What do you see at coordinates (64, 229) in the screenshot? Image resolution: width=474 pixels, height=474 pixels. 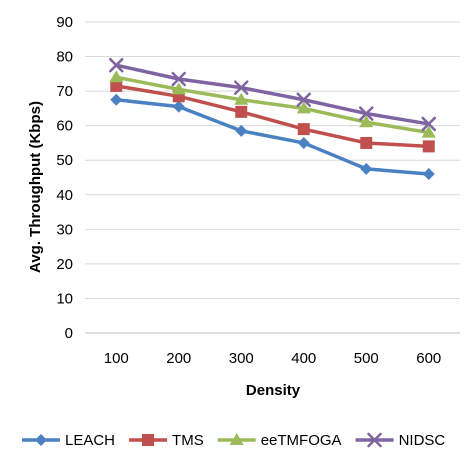 I see `y-tick-label: 30` at bounding box center [64, 229].